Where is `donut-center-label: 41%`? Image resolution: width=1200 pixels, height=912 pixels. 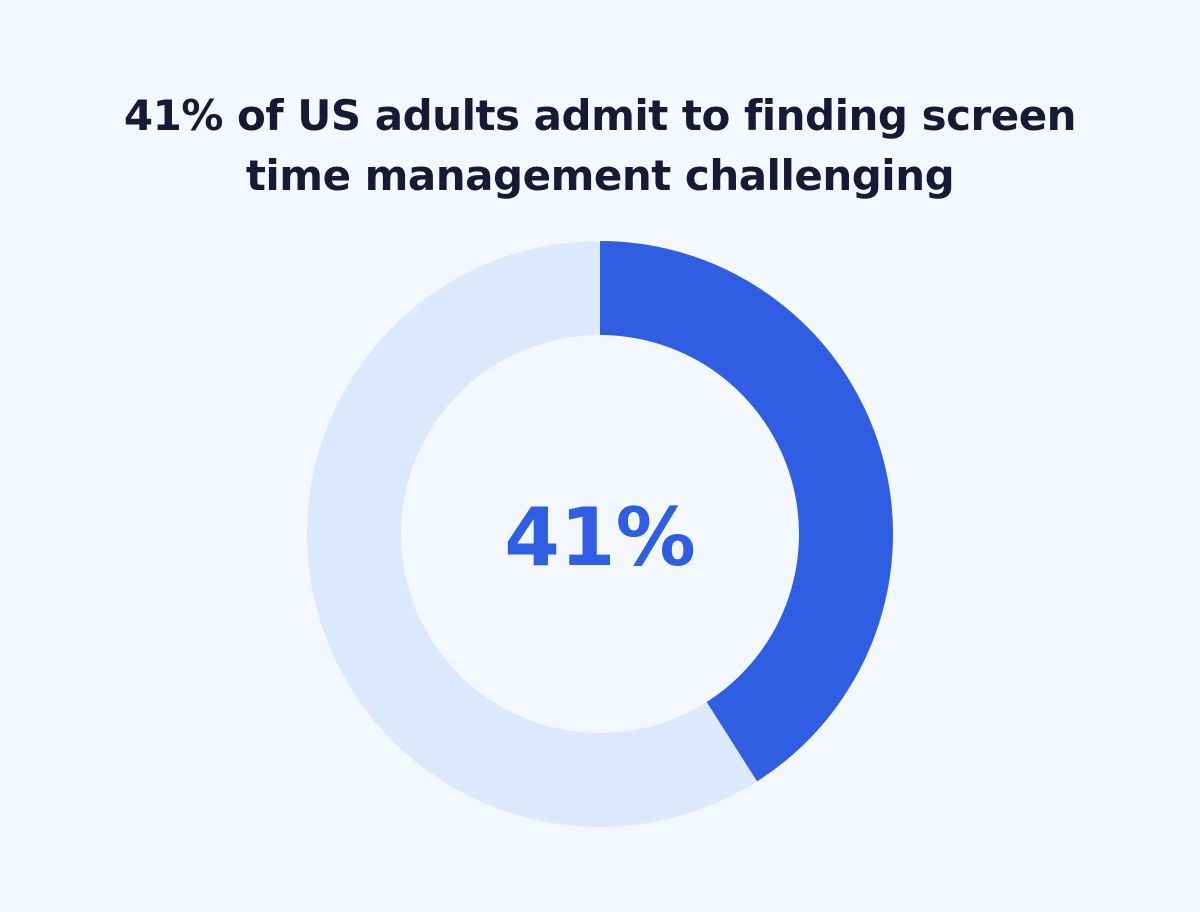 donut-center-label: 41% is located at coordinates (599, 537).